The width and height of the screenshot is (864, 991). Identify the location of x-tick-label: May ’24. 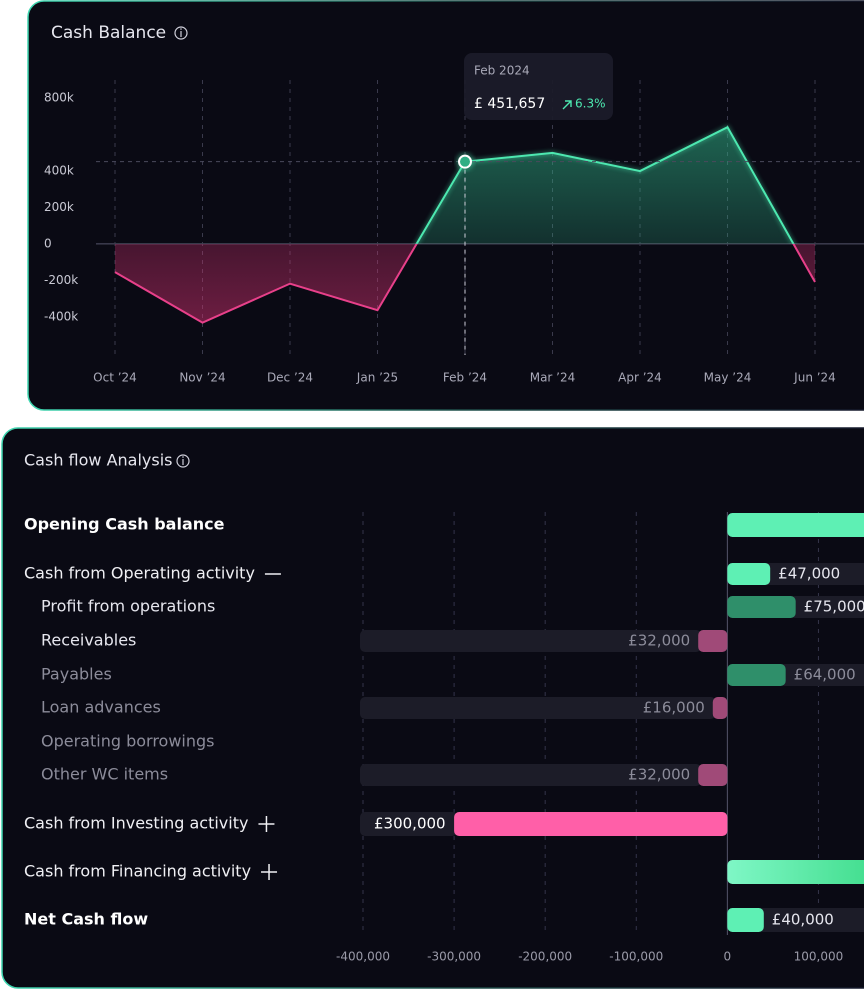
(728, 378).